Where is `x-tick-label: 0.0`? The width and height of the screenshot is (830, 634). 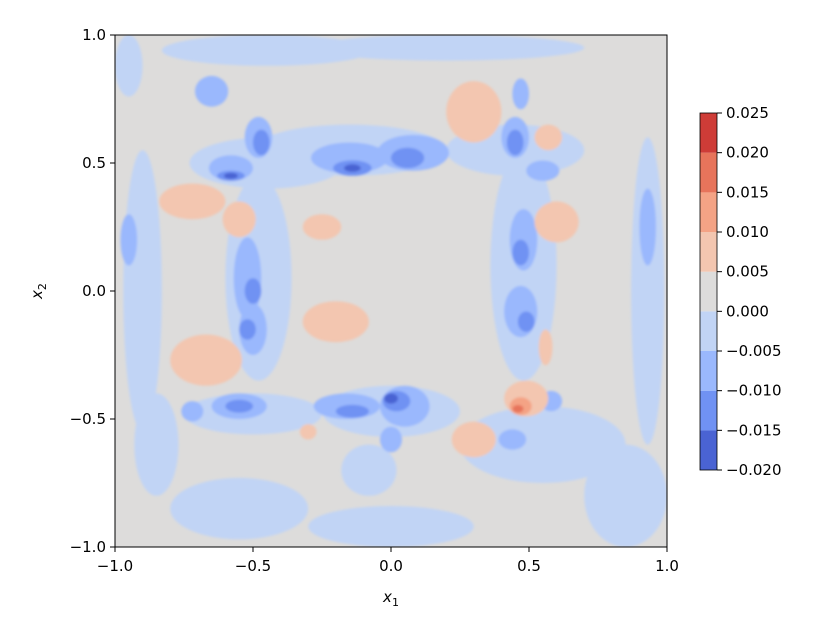 x-tick-label: 0.0 is located at coordinates (391, 566).